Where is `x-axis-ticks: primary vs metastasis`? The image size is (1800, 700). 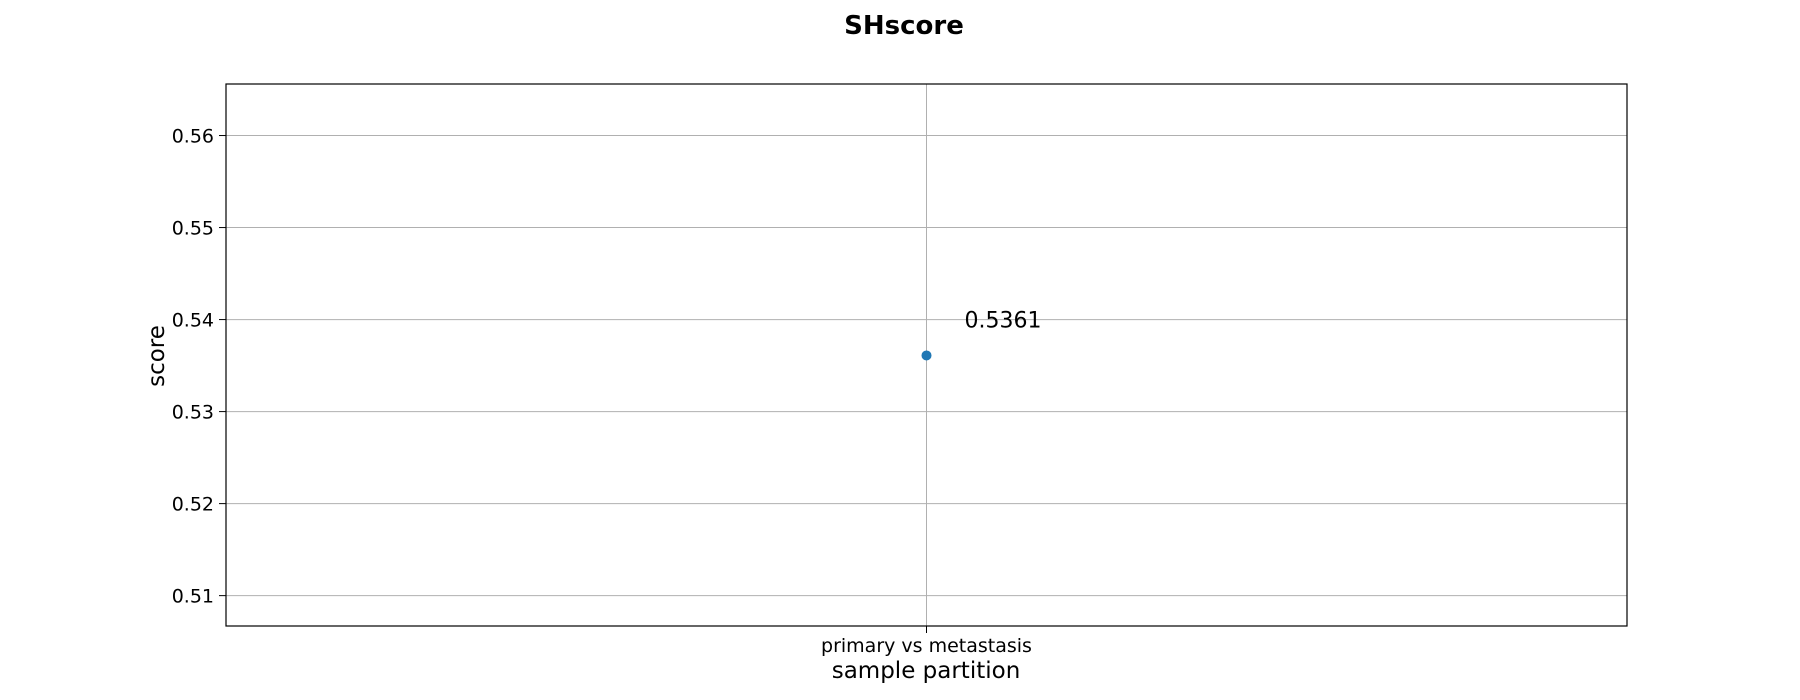
x-axis-ticks: primary vs metastasis is located at coordinates (926, 641).